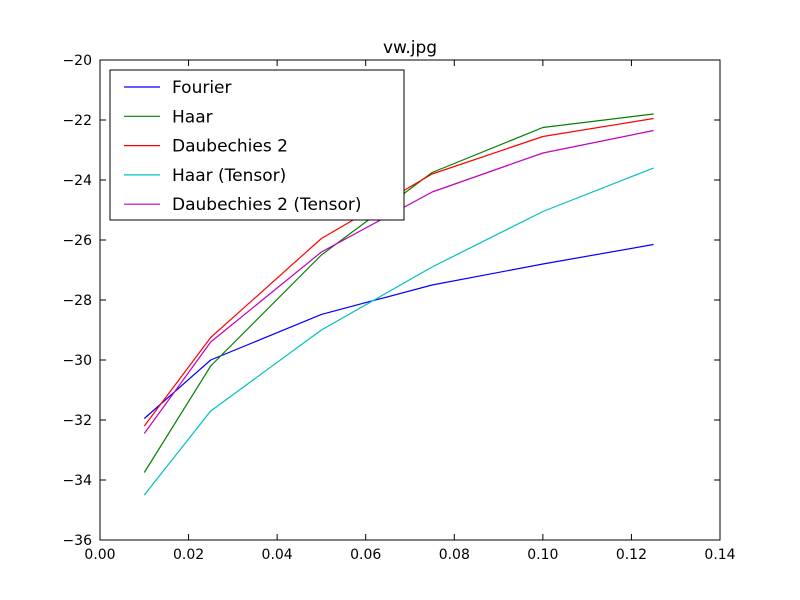 This screenshot has height=600, width=800. Describe the element at coordinates (192, 117) in the screenshot. I see `legend-label-2: Haar` at that location.